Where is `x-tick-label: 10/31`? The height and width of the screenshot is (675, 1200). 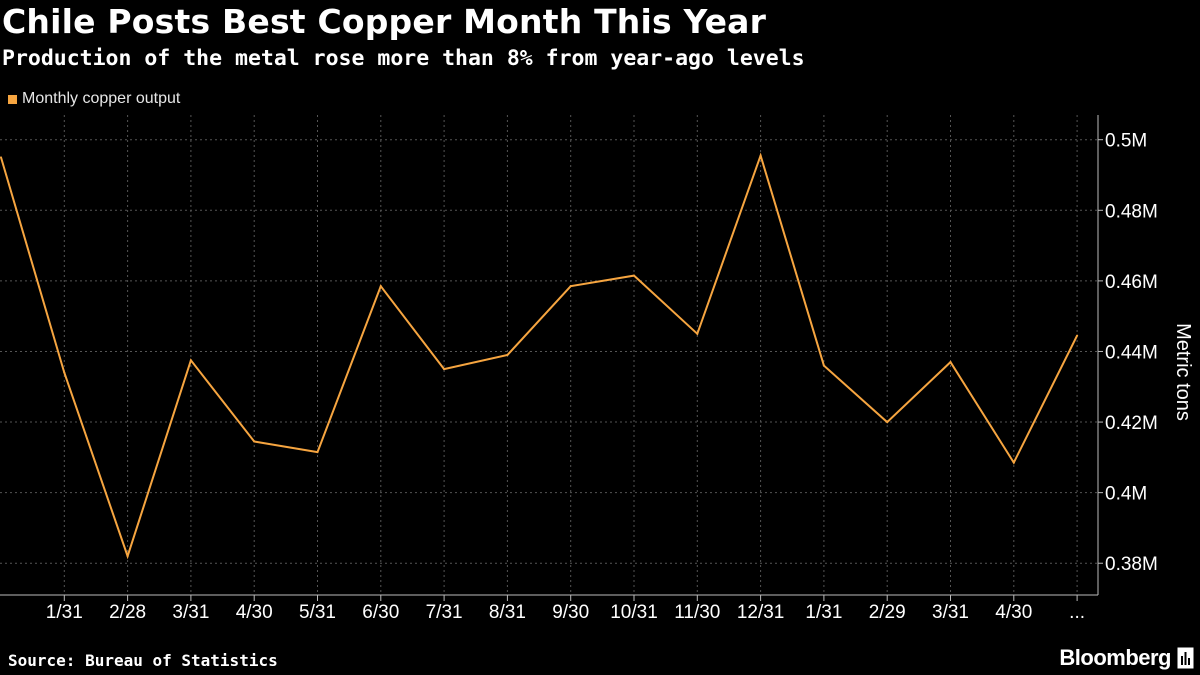
x-tick-label: 10/31 is located at coordinates (634, 612).